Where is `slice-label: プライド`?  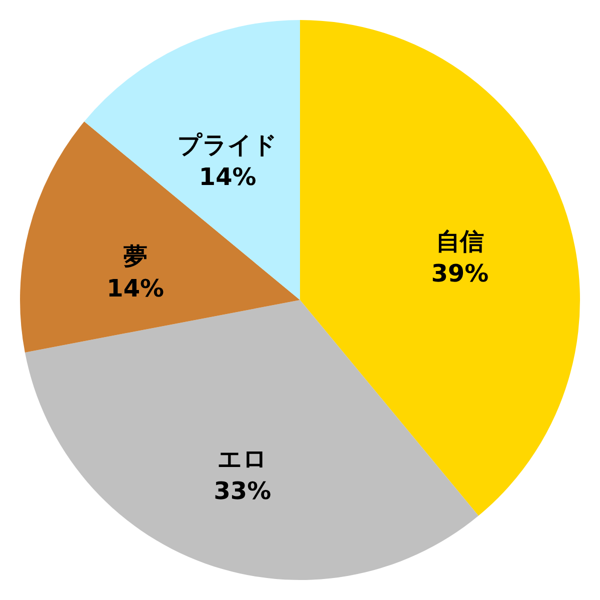 slice-label: プライド is located at coordinates (228, 145).